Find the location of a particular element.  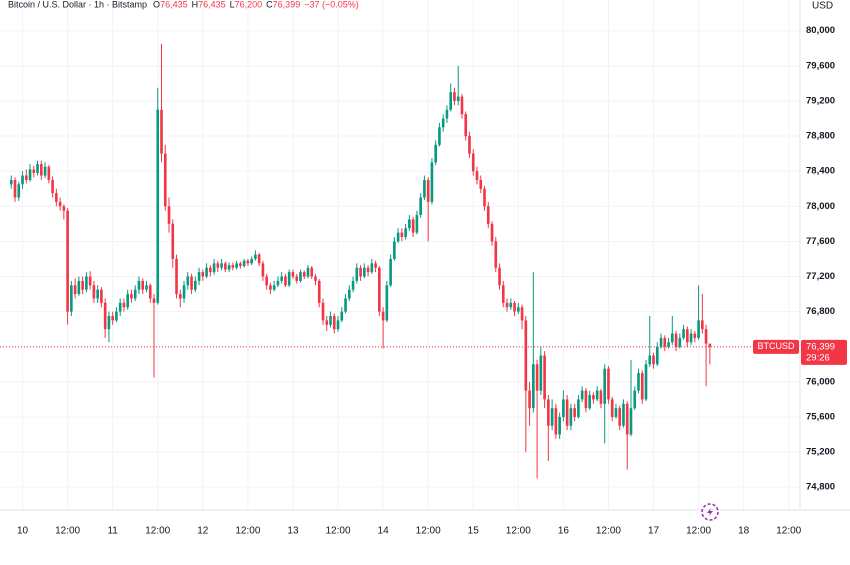

y-tick-label: 76,000 is located at coordinates (820, 381).